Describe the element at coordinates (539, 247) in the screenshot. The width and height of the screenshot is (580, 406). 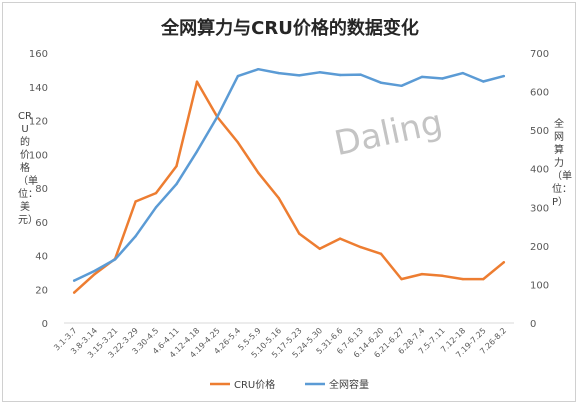
I see `y-right-tick-label: 200` at that location.